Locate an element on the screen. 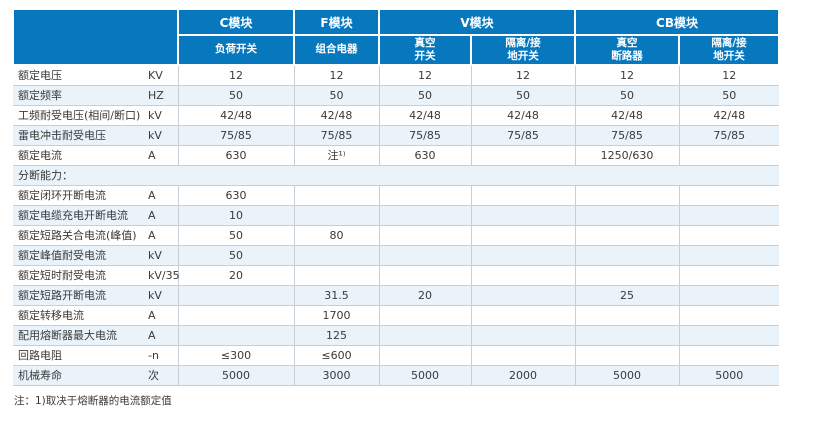 The width and height of the screenshot is (825, 429). spec-row: 额定电缆充电开断电流 A 10 is located at coordinates (396, 215).